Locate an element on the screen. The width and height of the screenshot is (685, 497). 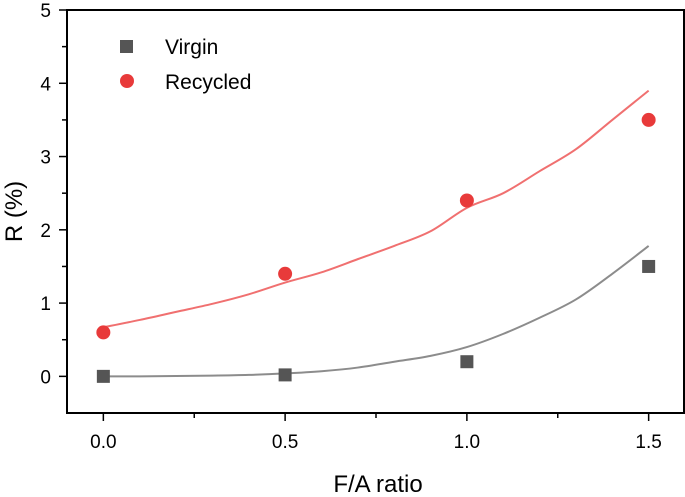
legend-marker-virgin is located at coordinates (126, 46).